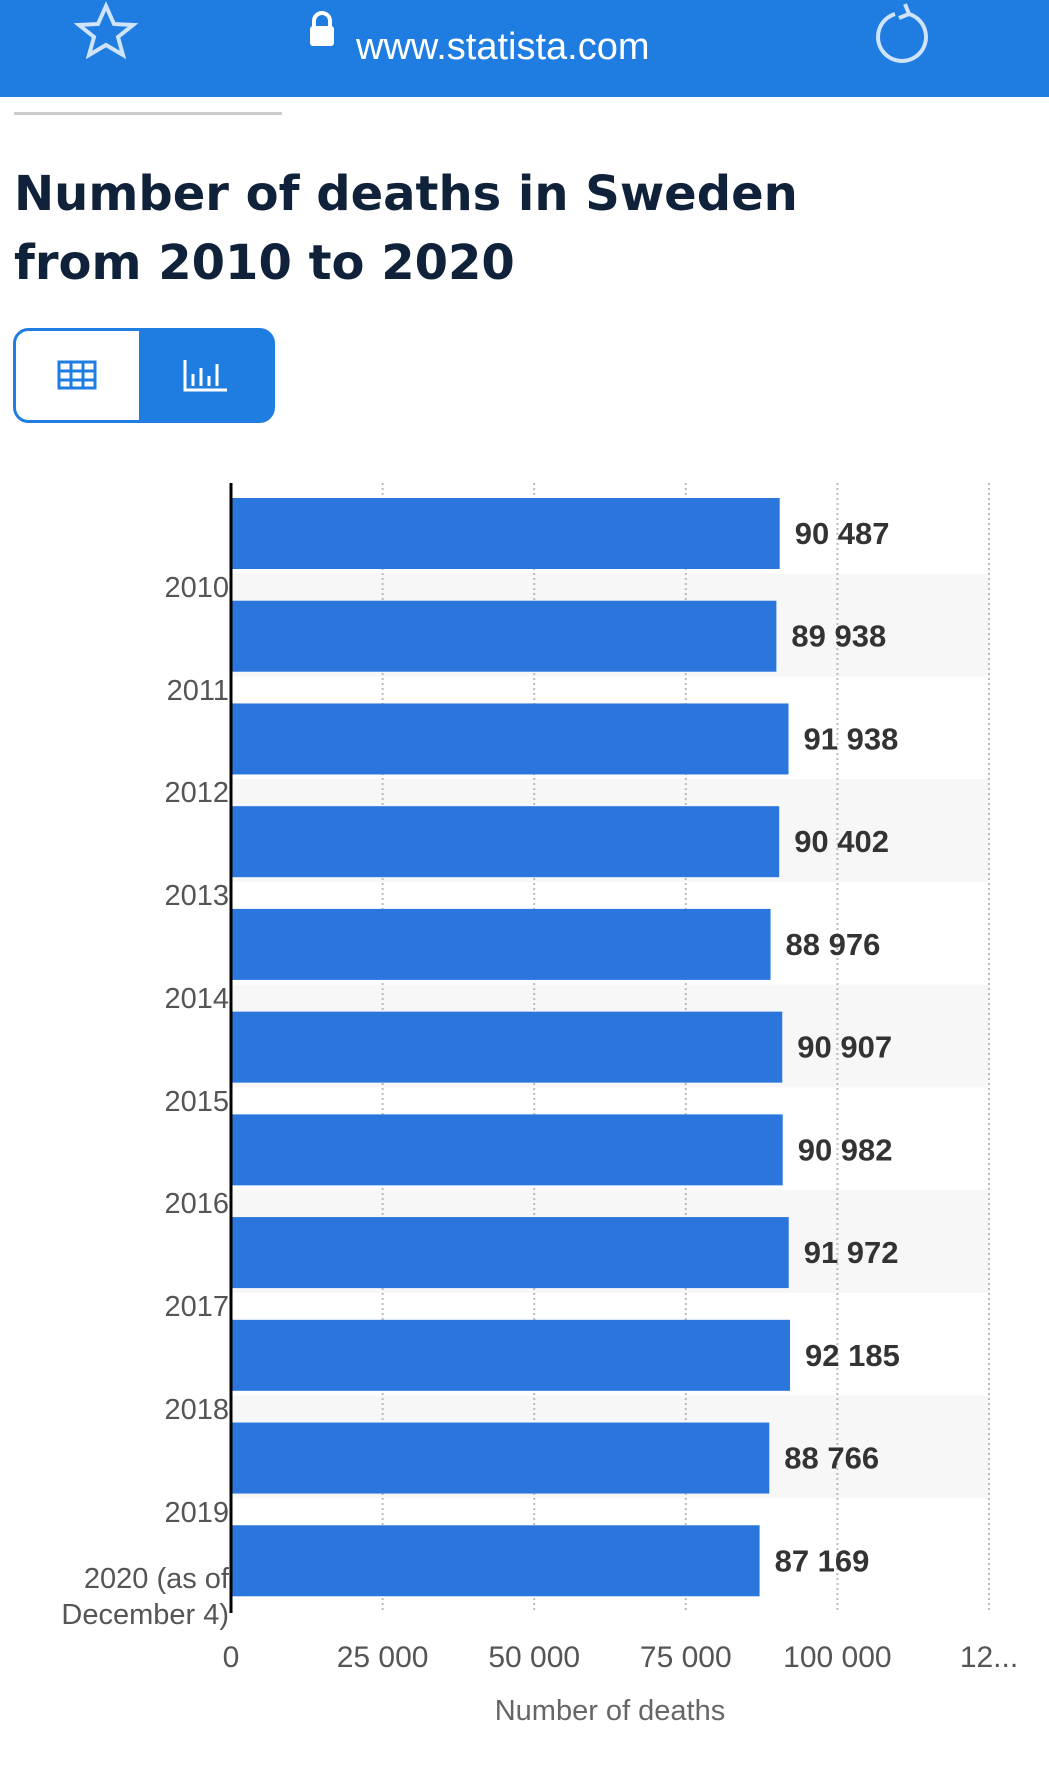 This screenshot has width=1049, height=1768. Describe the element at coordinates (196, 1409) in the screenshot. I see `y-tick-label: 2018` at that location.